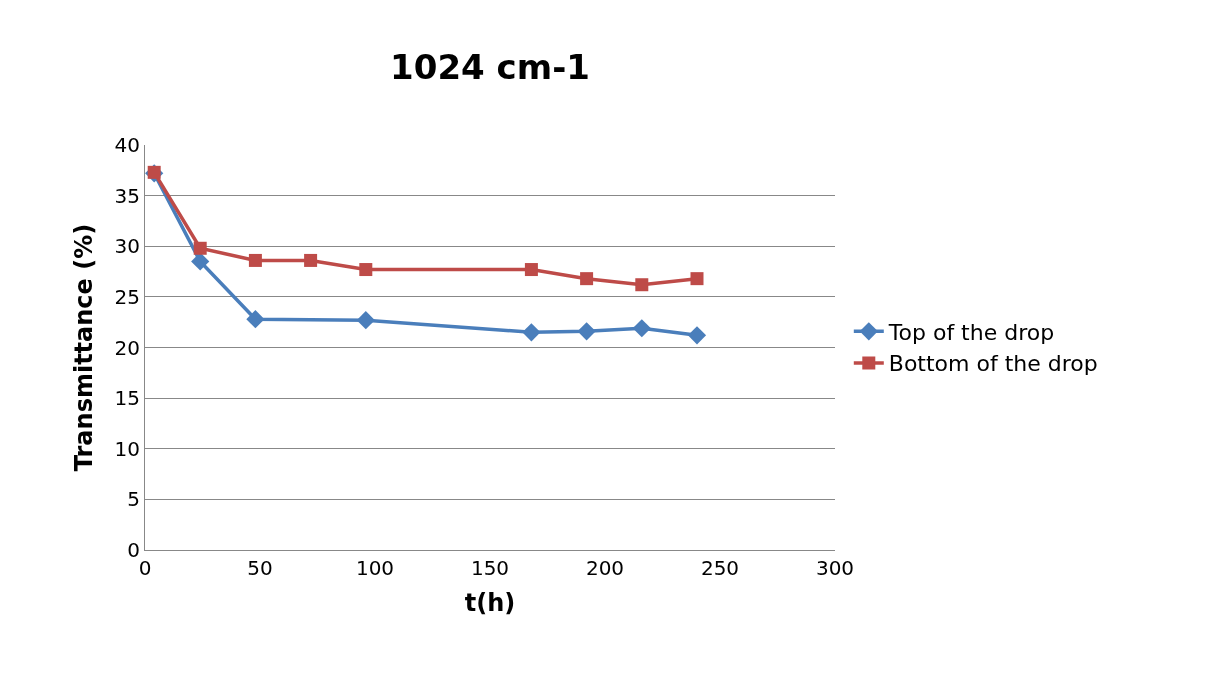  Describe the element at coordinates (133, 550) in the screenshot. I see `y-tick-label: 0` at that location.